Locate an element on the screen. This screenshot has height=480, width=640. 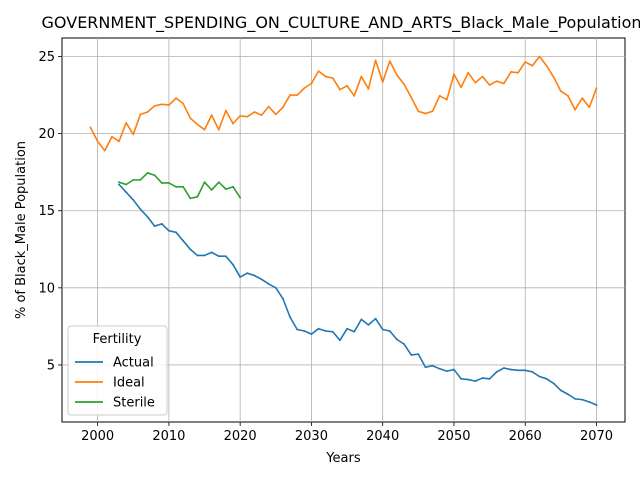
x-tick-label: 2050 is located at coordinates (453, 436).